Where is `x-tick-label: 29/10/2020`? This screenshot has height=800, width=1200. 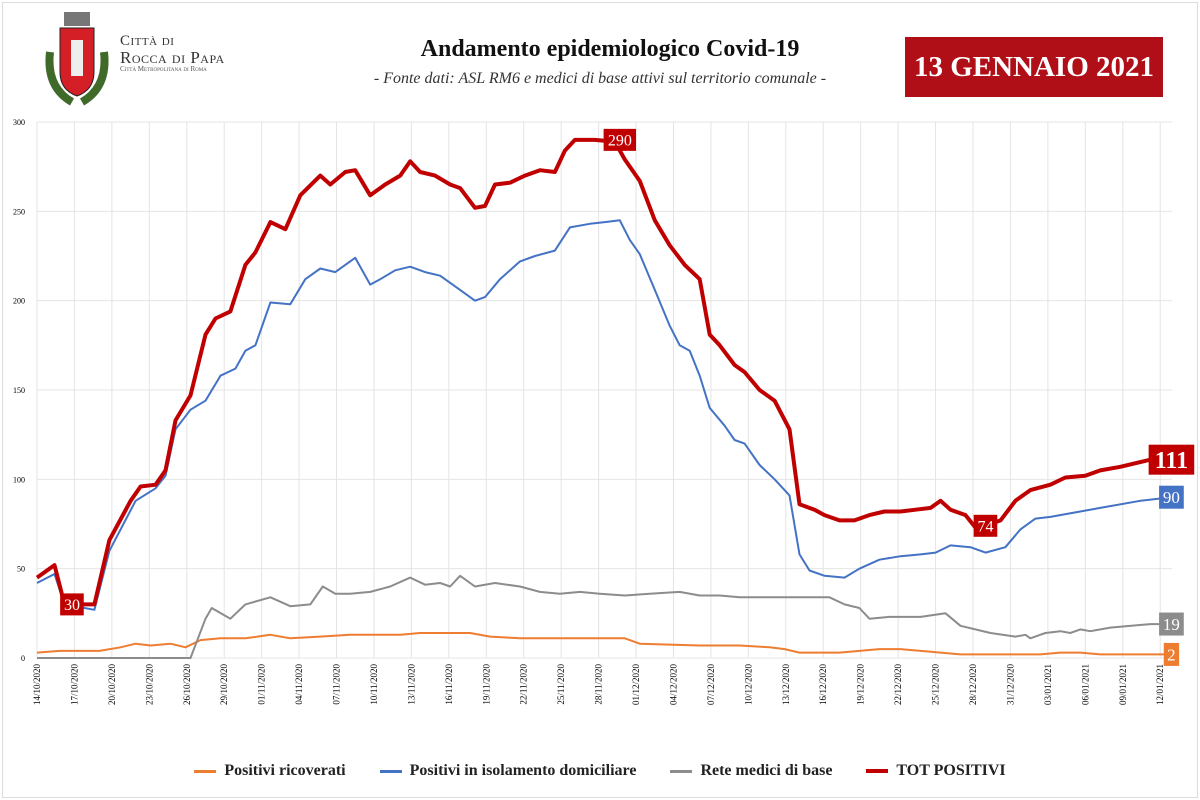
x-tick-label: 29/10/2020 is located at coordinates (224, 685).